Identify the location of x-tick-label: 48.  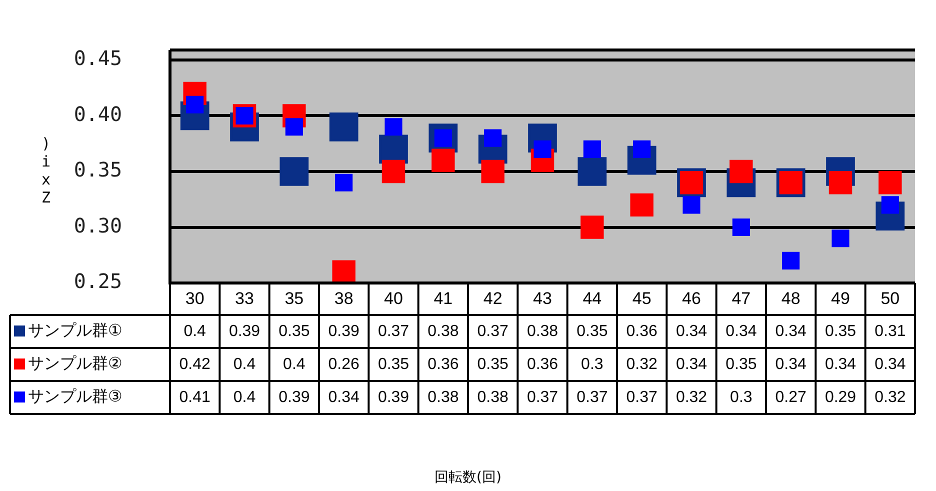
(790, 298).